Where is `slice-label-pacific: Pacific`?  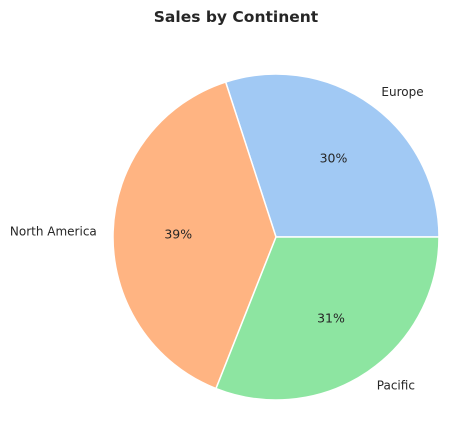 slice-label-pacific: Pacific is located at coordinates (396, 385).